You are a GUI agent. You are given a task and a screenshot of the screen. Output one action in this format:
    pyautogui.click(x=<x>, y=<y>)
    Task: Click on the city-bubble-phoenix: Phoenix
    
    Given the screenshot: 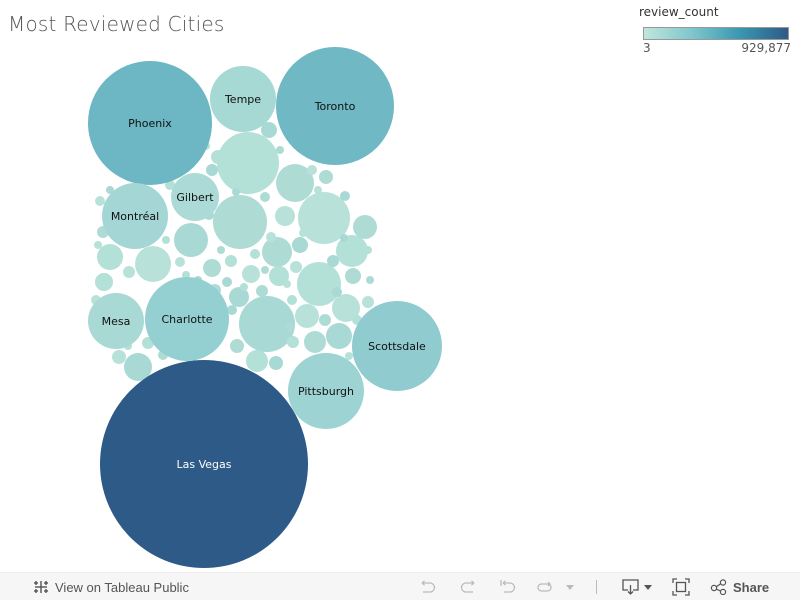 What is the action you would take?
    pyautogui.click(x=150, y=123)
    